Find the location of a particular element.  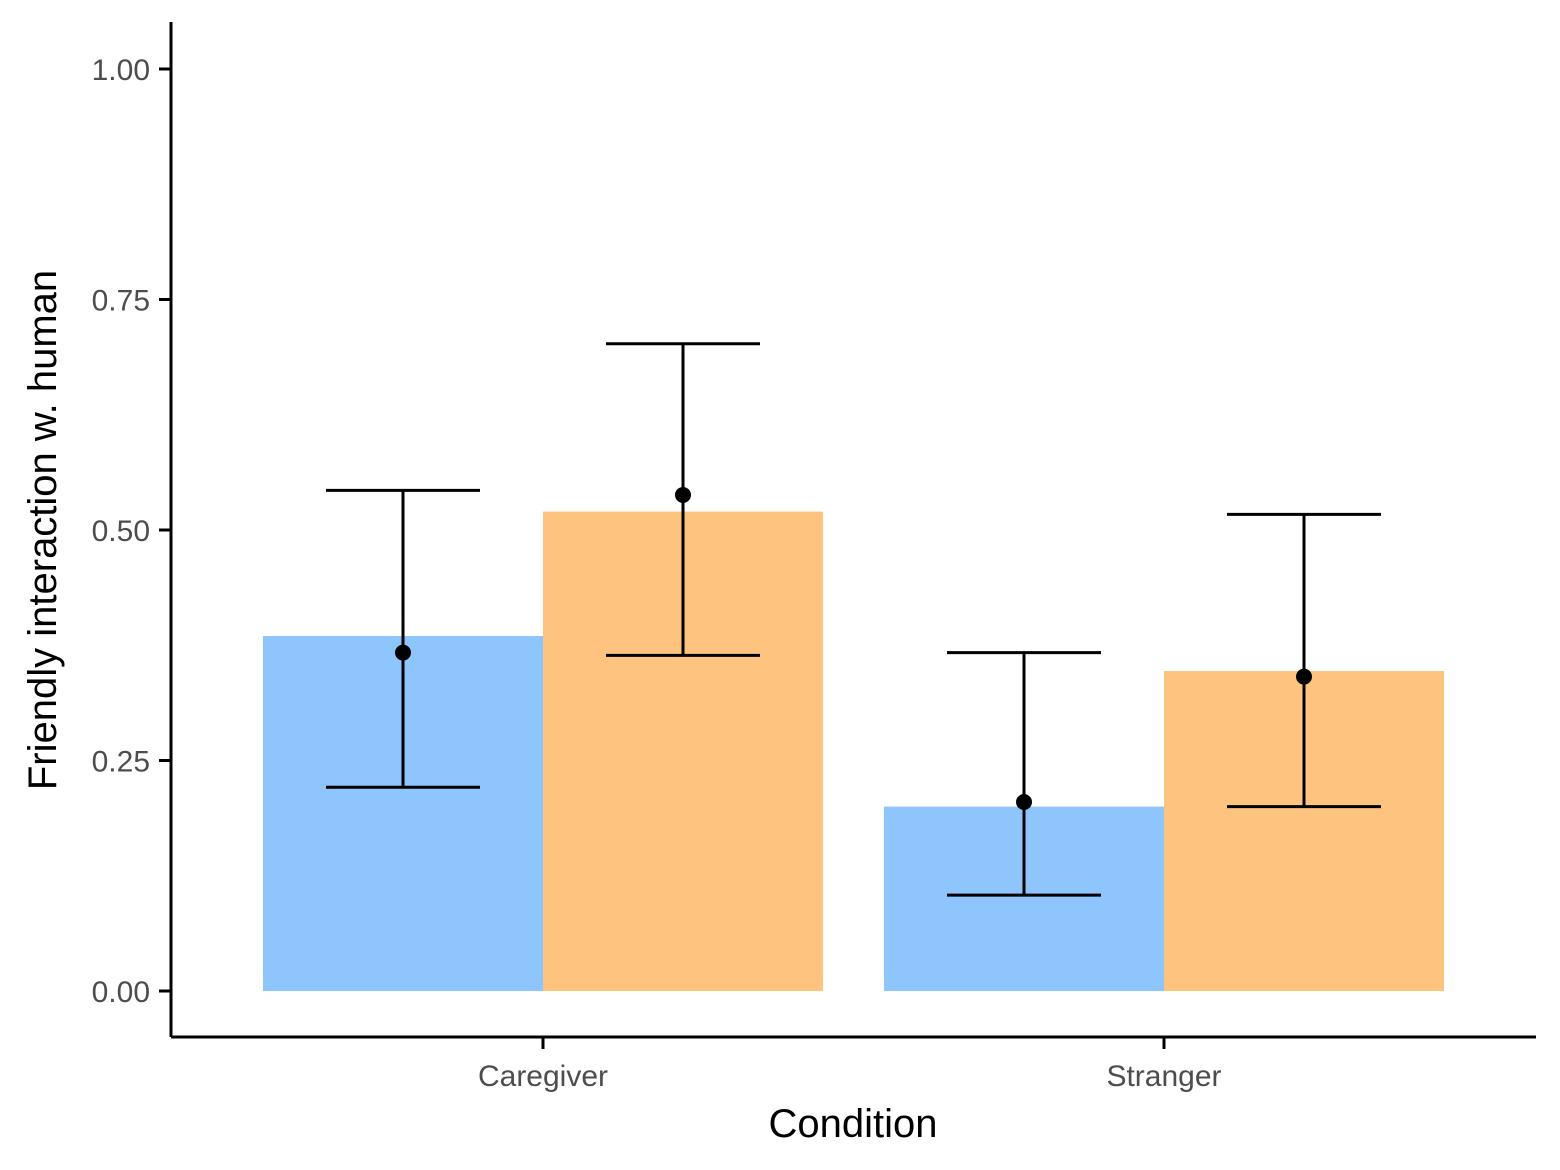

x-ticks-layer: Caregiver Stranger is located at coordinates (850, 1065).